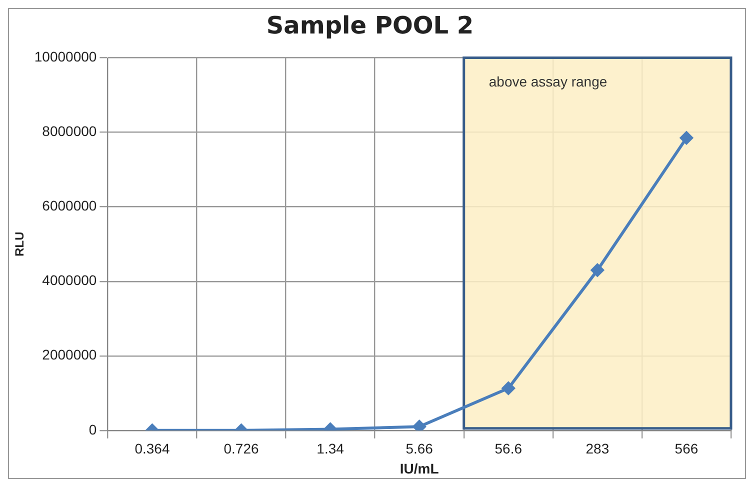 This screenshot has height=487, width=754. What do you see at coordinates (92, 429) in the screenshot?
I see `y-tick-label: 0` at bounding box center [92, 429].